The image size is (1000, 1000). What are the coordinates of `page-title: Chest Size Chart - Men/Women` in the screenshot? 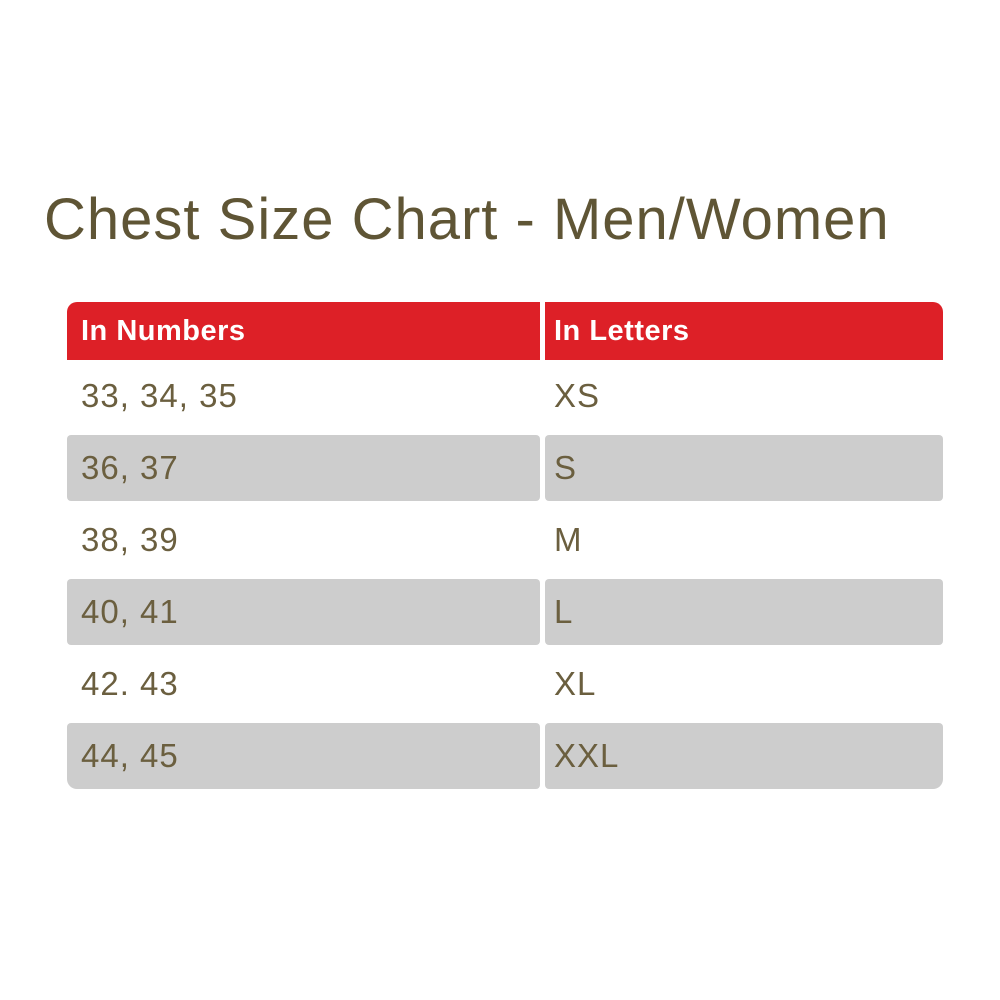 It's located at (467, 219).